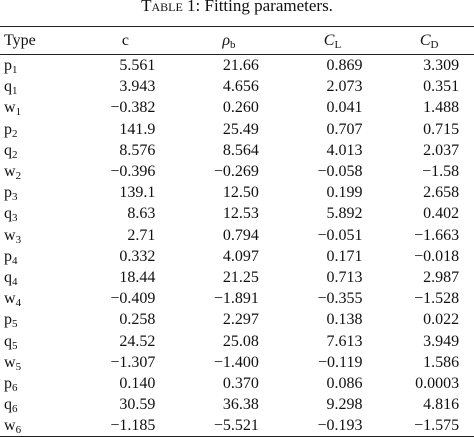  I want to click on cell-c-value: 8.576, so click(137, 150).